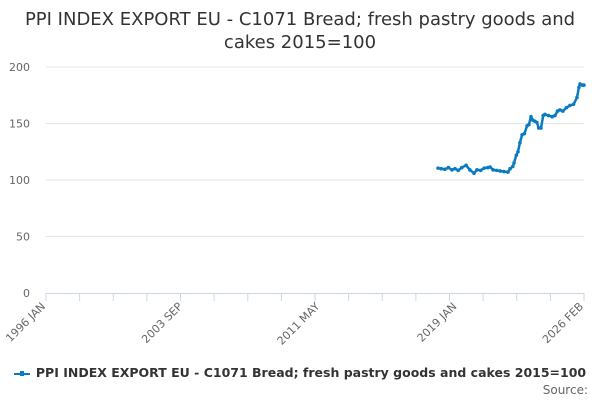 This screenshot has height=400, width=600. I want to click on y-tick-label: 150, so click(19, 124).